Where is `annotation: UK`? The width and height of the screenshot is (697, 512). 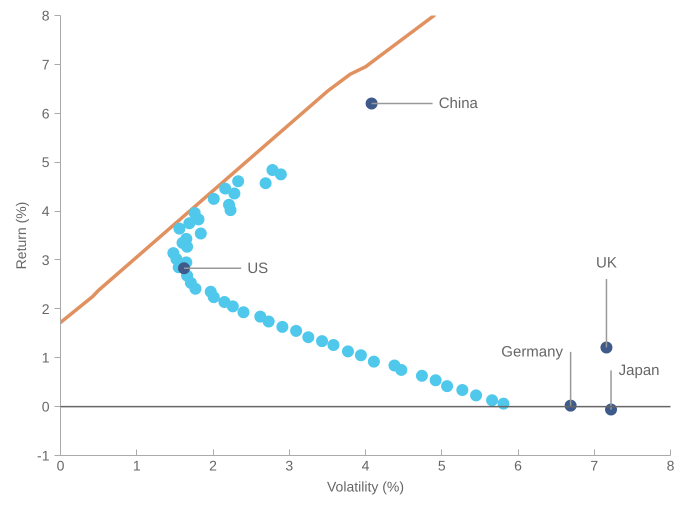
annotation: UK is located at coordinates (606, 263).